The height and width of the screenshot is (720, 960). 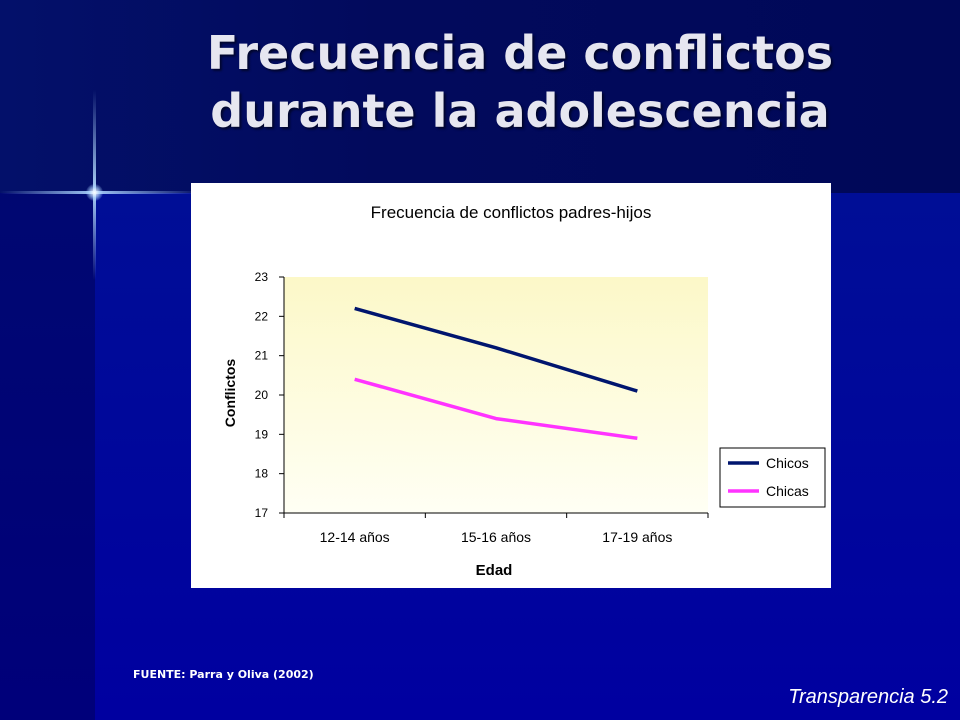 I want to click on y-tick-label: 21, so click(x=262, y=356).